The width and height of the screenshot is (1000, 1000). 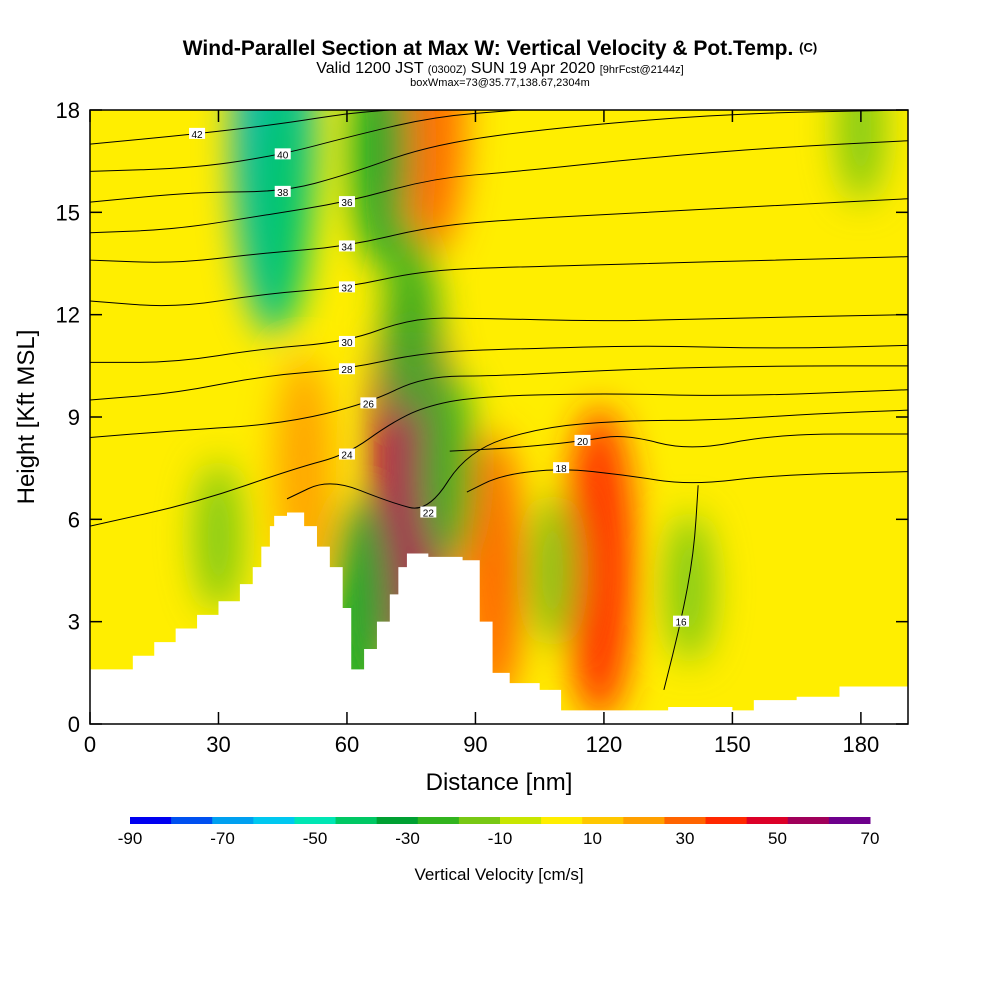 I want to click on theta-label-26: 26, so click(x=369, y=404).